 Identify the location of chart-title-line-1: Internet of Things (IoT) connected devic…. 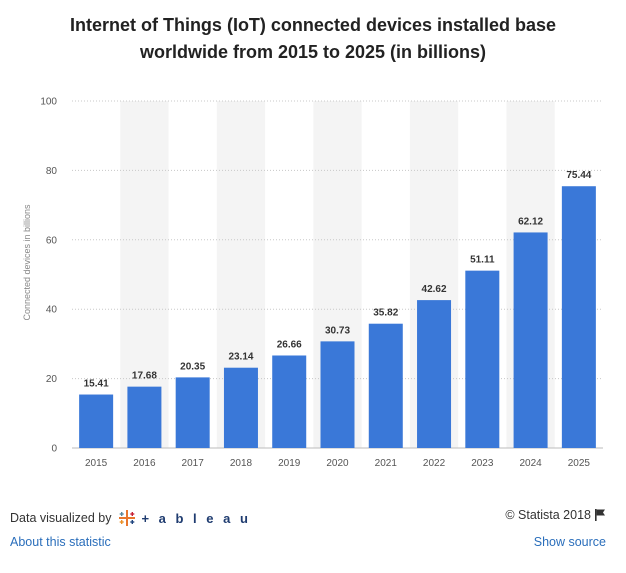
(313, 25).